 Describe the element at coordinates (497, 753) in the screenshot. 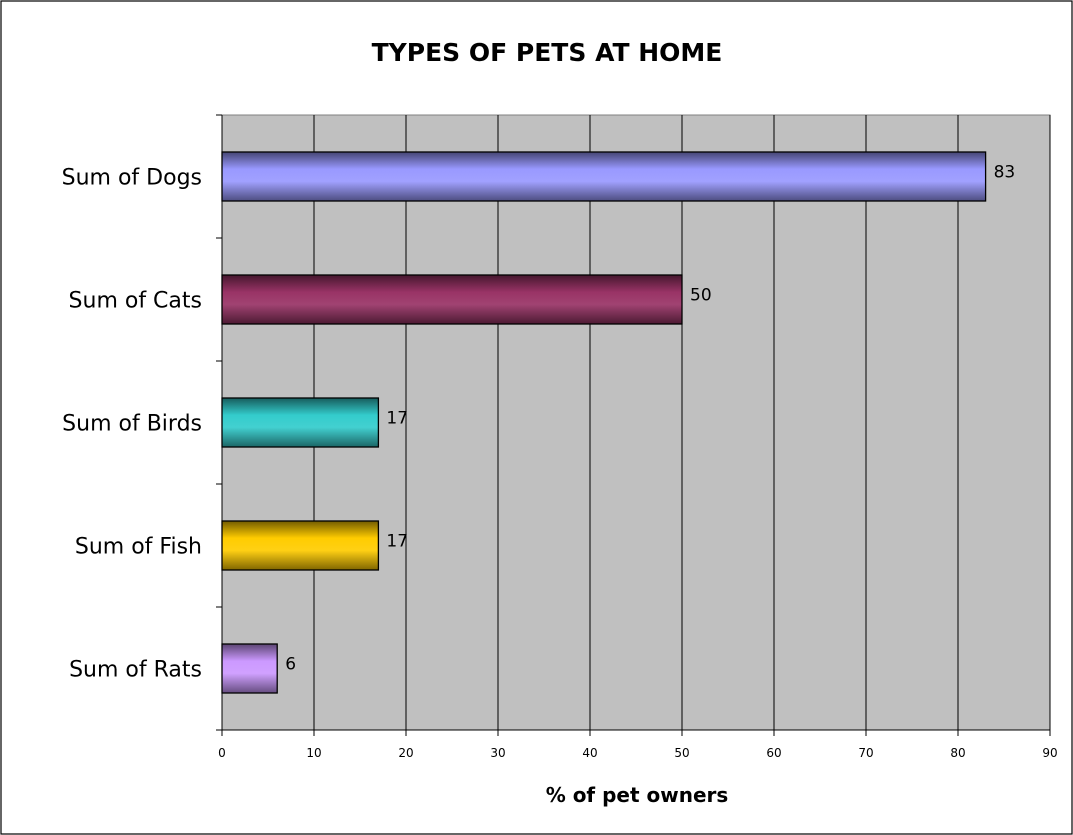

I see `x-tick-label: 30` at that location.